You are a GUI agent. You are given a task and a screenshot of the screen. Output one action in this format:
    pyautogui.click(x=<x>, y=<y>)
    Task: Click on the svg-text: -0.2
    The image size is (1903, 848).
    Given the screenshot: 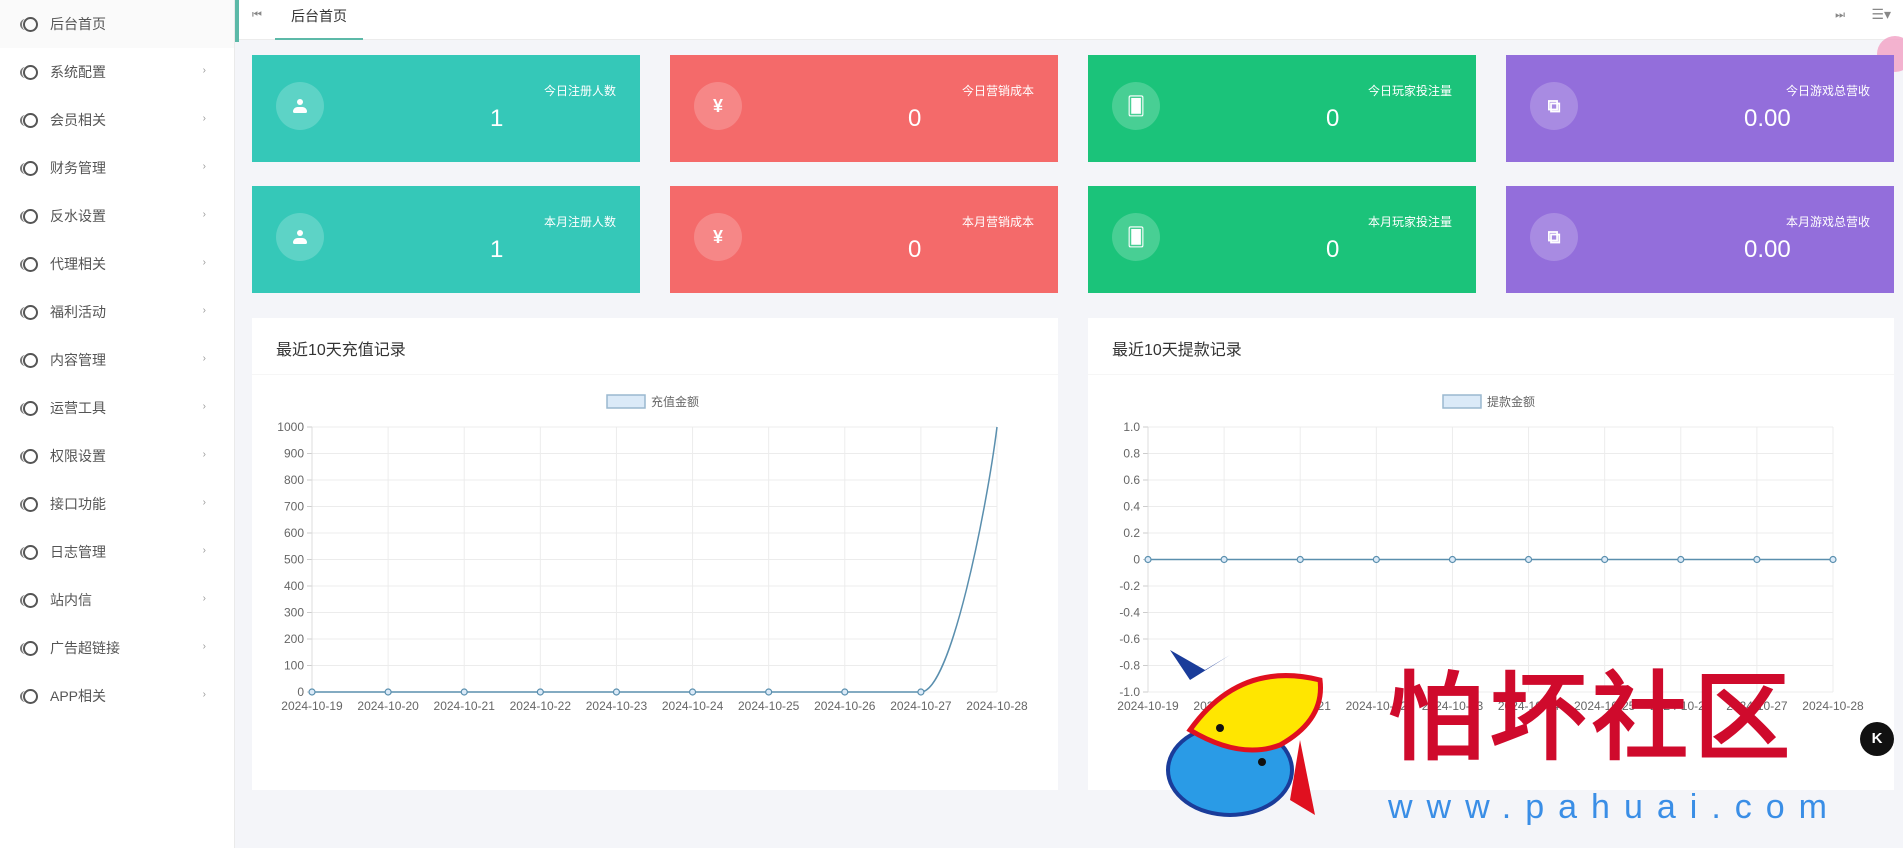 What is the action you would take?
    pyautogui.click(x=1129, y=586)
    